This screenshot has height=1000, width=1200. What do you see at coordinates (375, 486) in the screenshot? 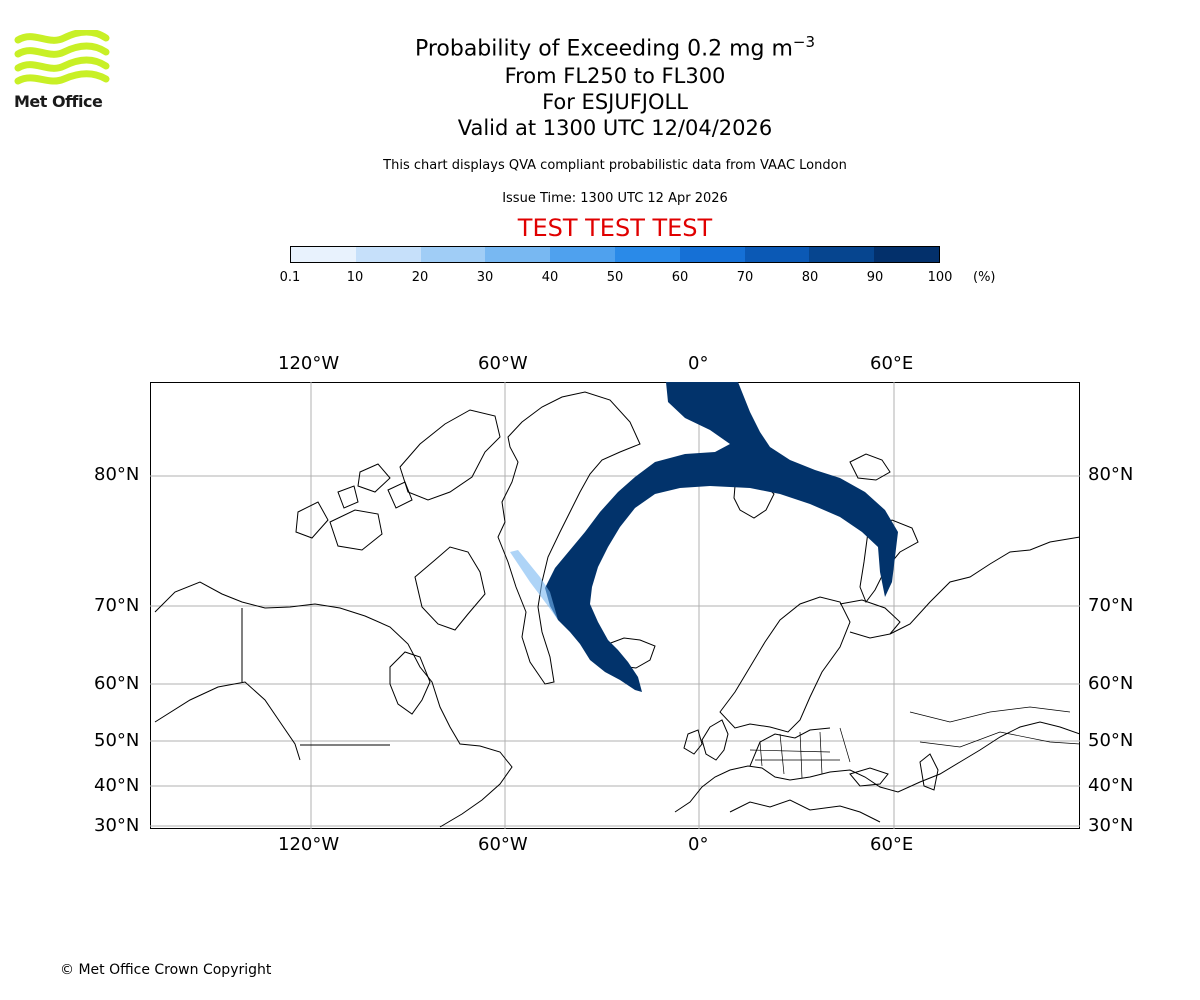
I see `arctic-islands` at bounding box center [375, 486].